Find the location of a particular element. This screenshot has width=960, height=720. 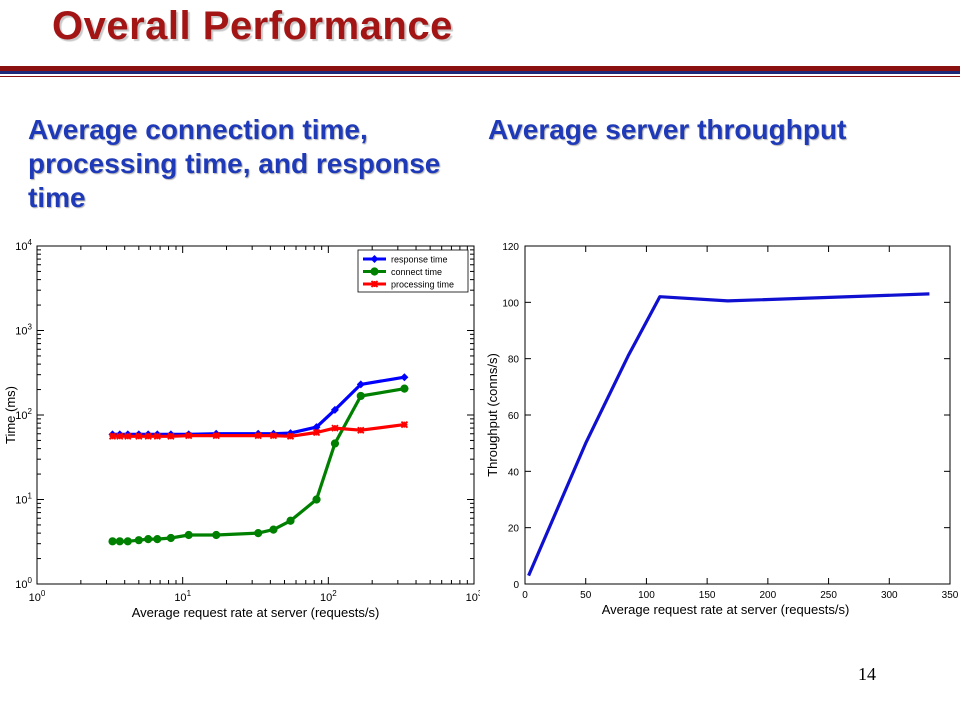

y-tick-label: 102 is located at coordinates (23, 414).